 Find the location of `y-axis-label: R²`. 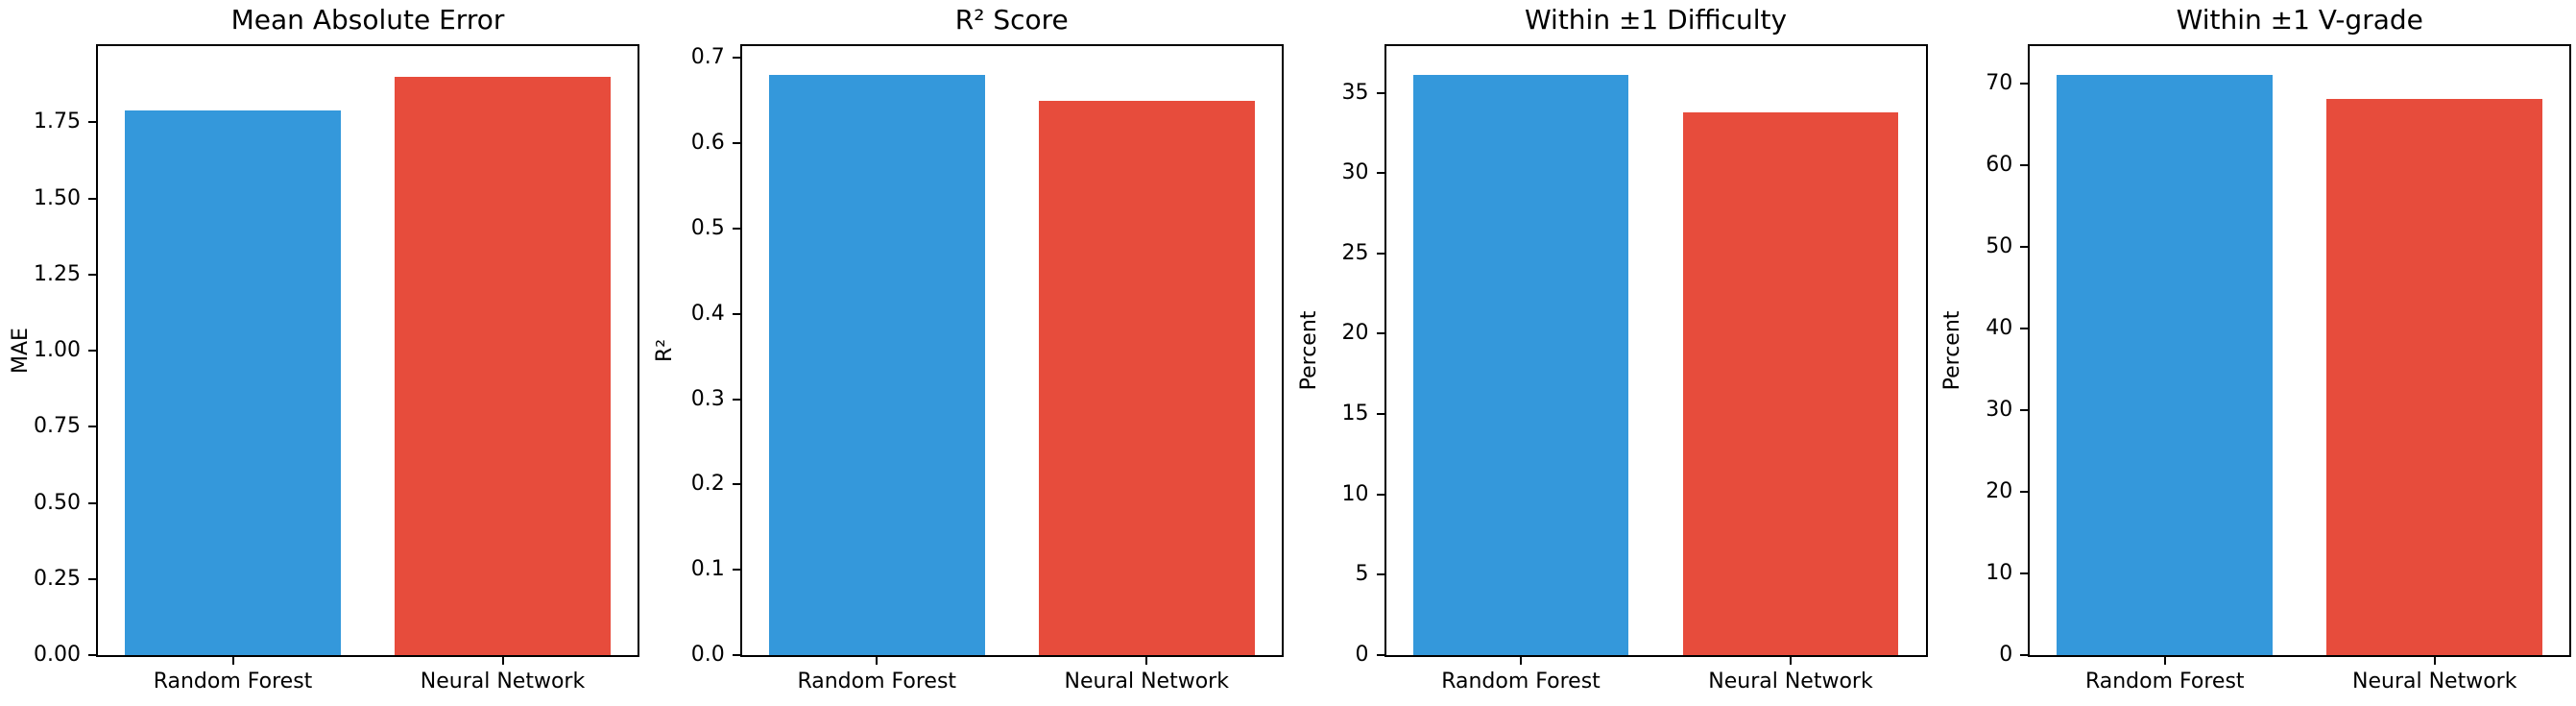

y-axis-label: R² is located at coordinates (664, 350).